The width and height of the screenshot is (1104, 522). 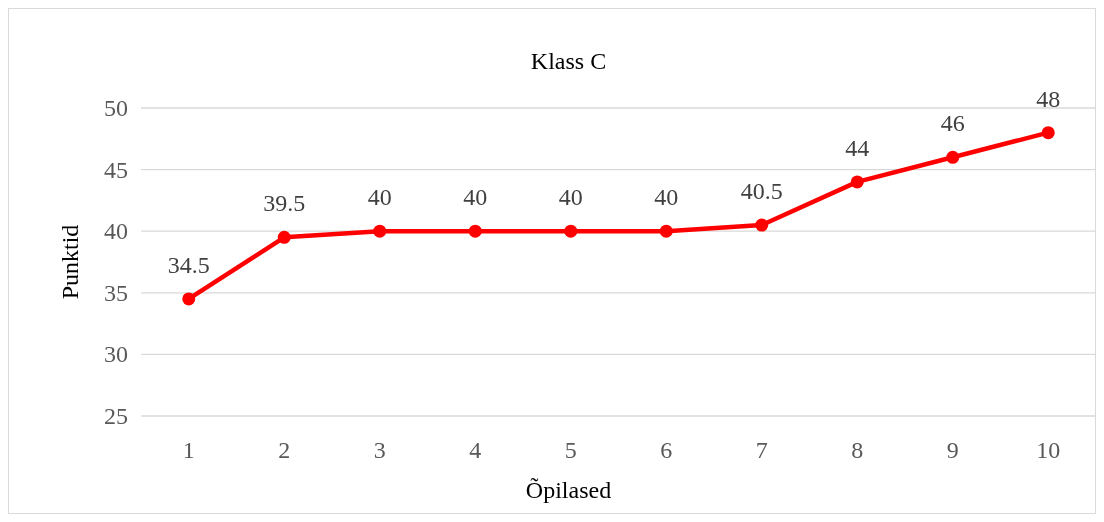 I want to click on x-tick-label: 2, so click(x=284, y=450).